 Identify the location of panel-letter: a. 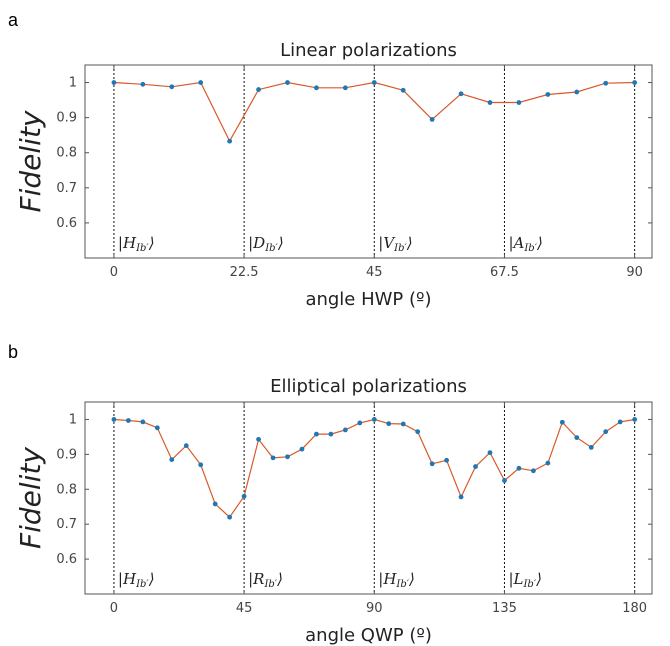
(13, 20).